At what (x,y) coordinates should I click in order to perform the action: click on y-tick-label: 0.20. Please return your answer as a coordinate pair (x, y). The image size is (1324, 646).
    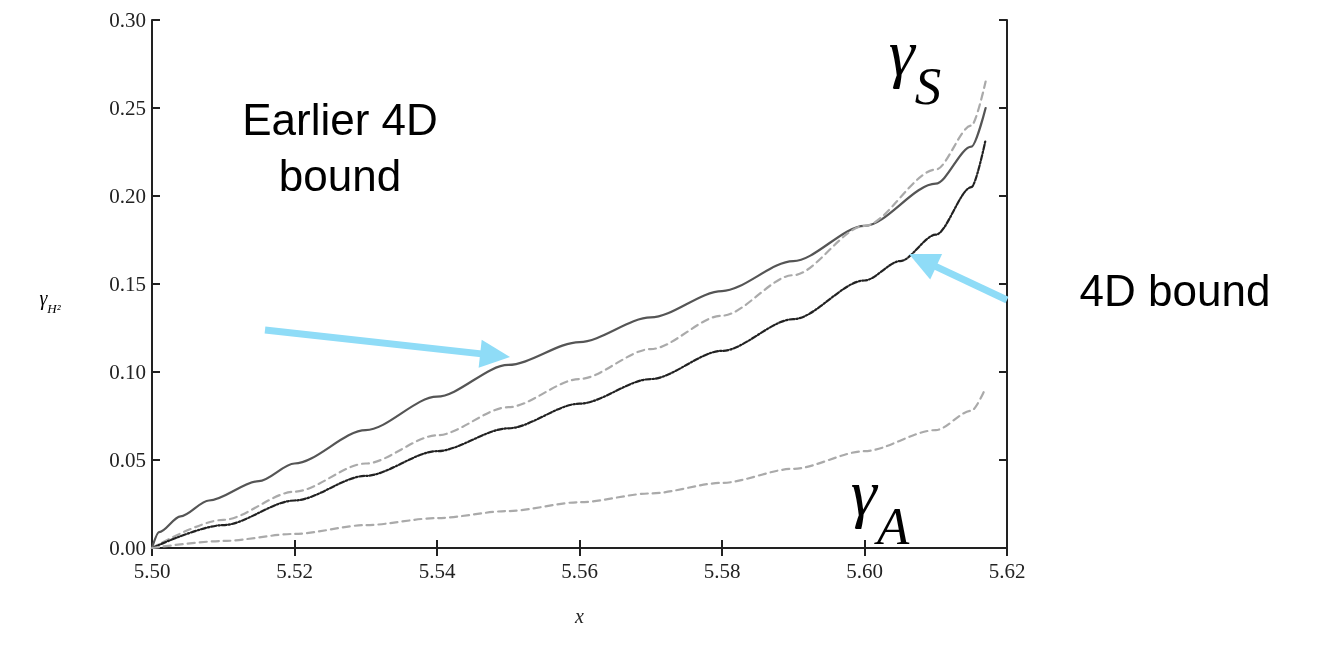
    Looking at the image, I should click on (127, 196).